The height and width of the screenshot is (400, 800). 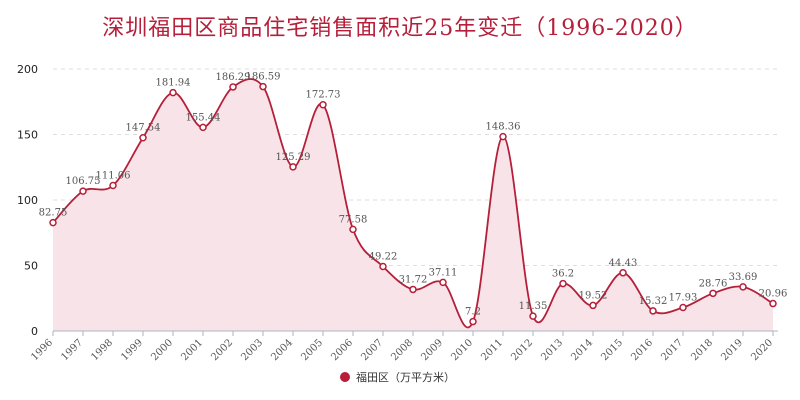 What do you see at coordinates (773, 294) in the screenshot?
I see `data-label: 20.96` at bounding box center [773, 294].